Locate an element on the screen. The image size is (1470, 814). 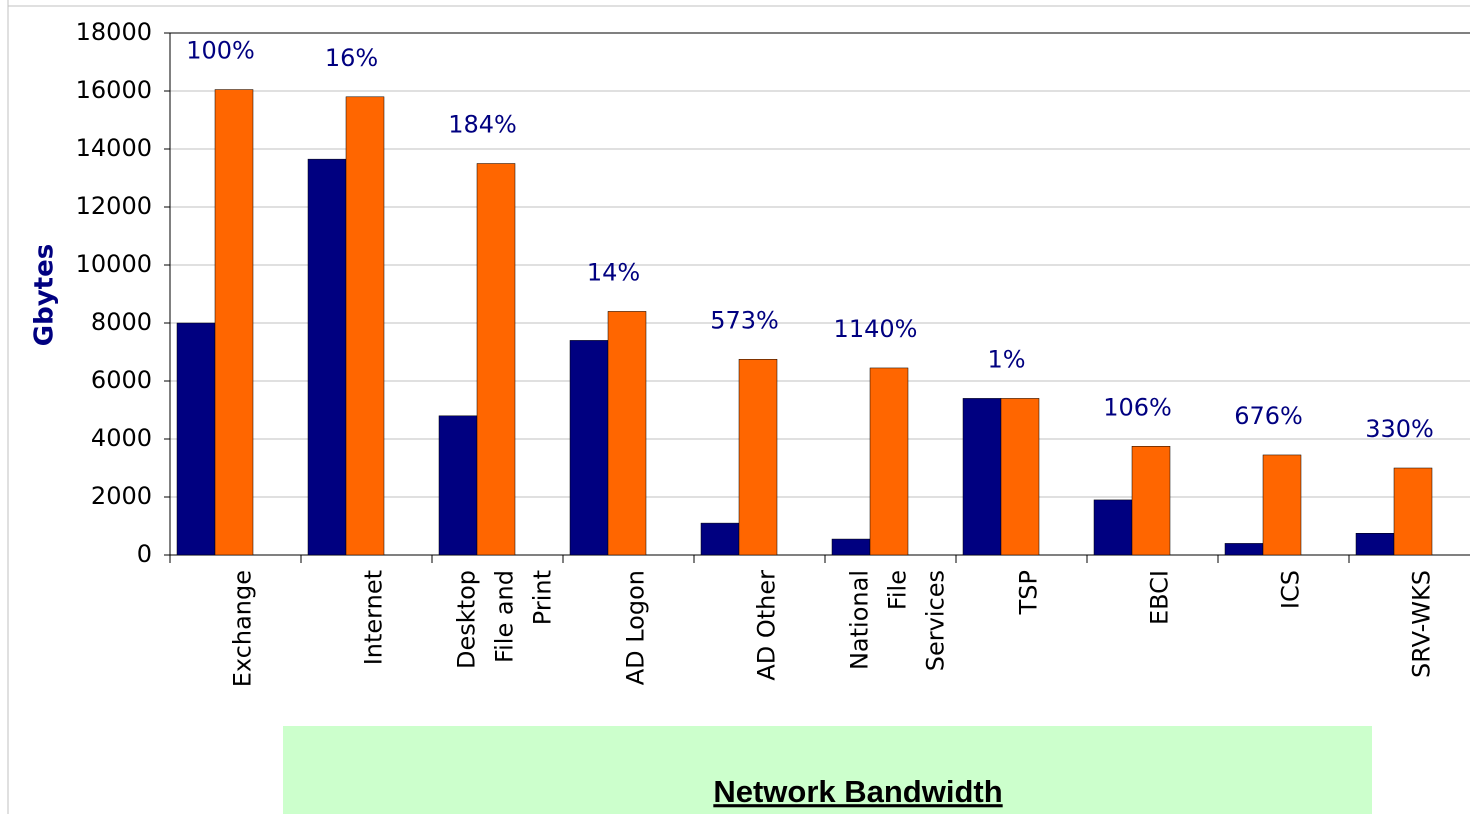
annotation: 1140% is located at coordinates (876, 329).